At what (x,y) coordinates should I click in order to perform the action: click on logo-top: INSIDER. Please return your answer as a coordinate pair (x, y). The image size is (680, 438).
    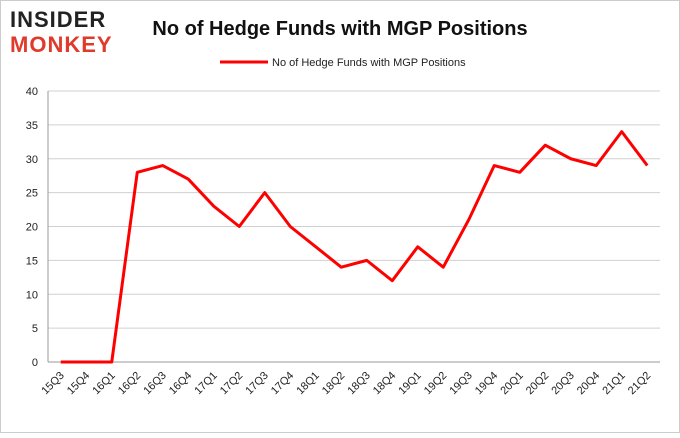
    Looking at the image, I should click on (58, 19).